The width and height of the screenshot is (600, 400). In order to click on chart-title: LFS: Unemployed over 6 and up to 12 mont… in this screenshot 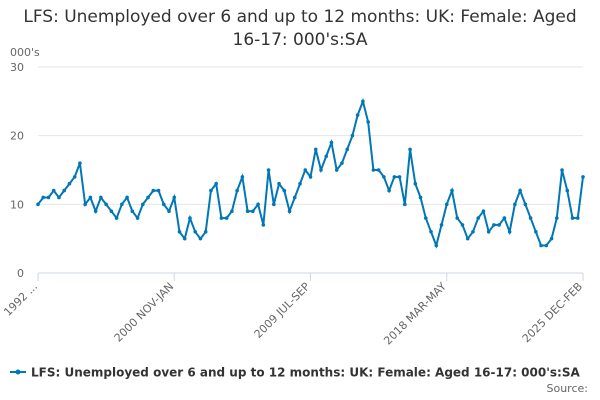, I will do `click(300, 28)`.